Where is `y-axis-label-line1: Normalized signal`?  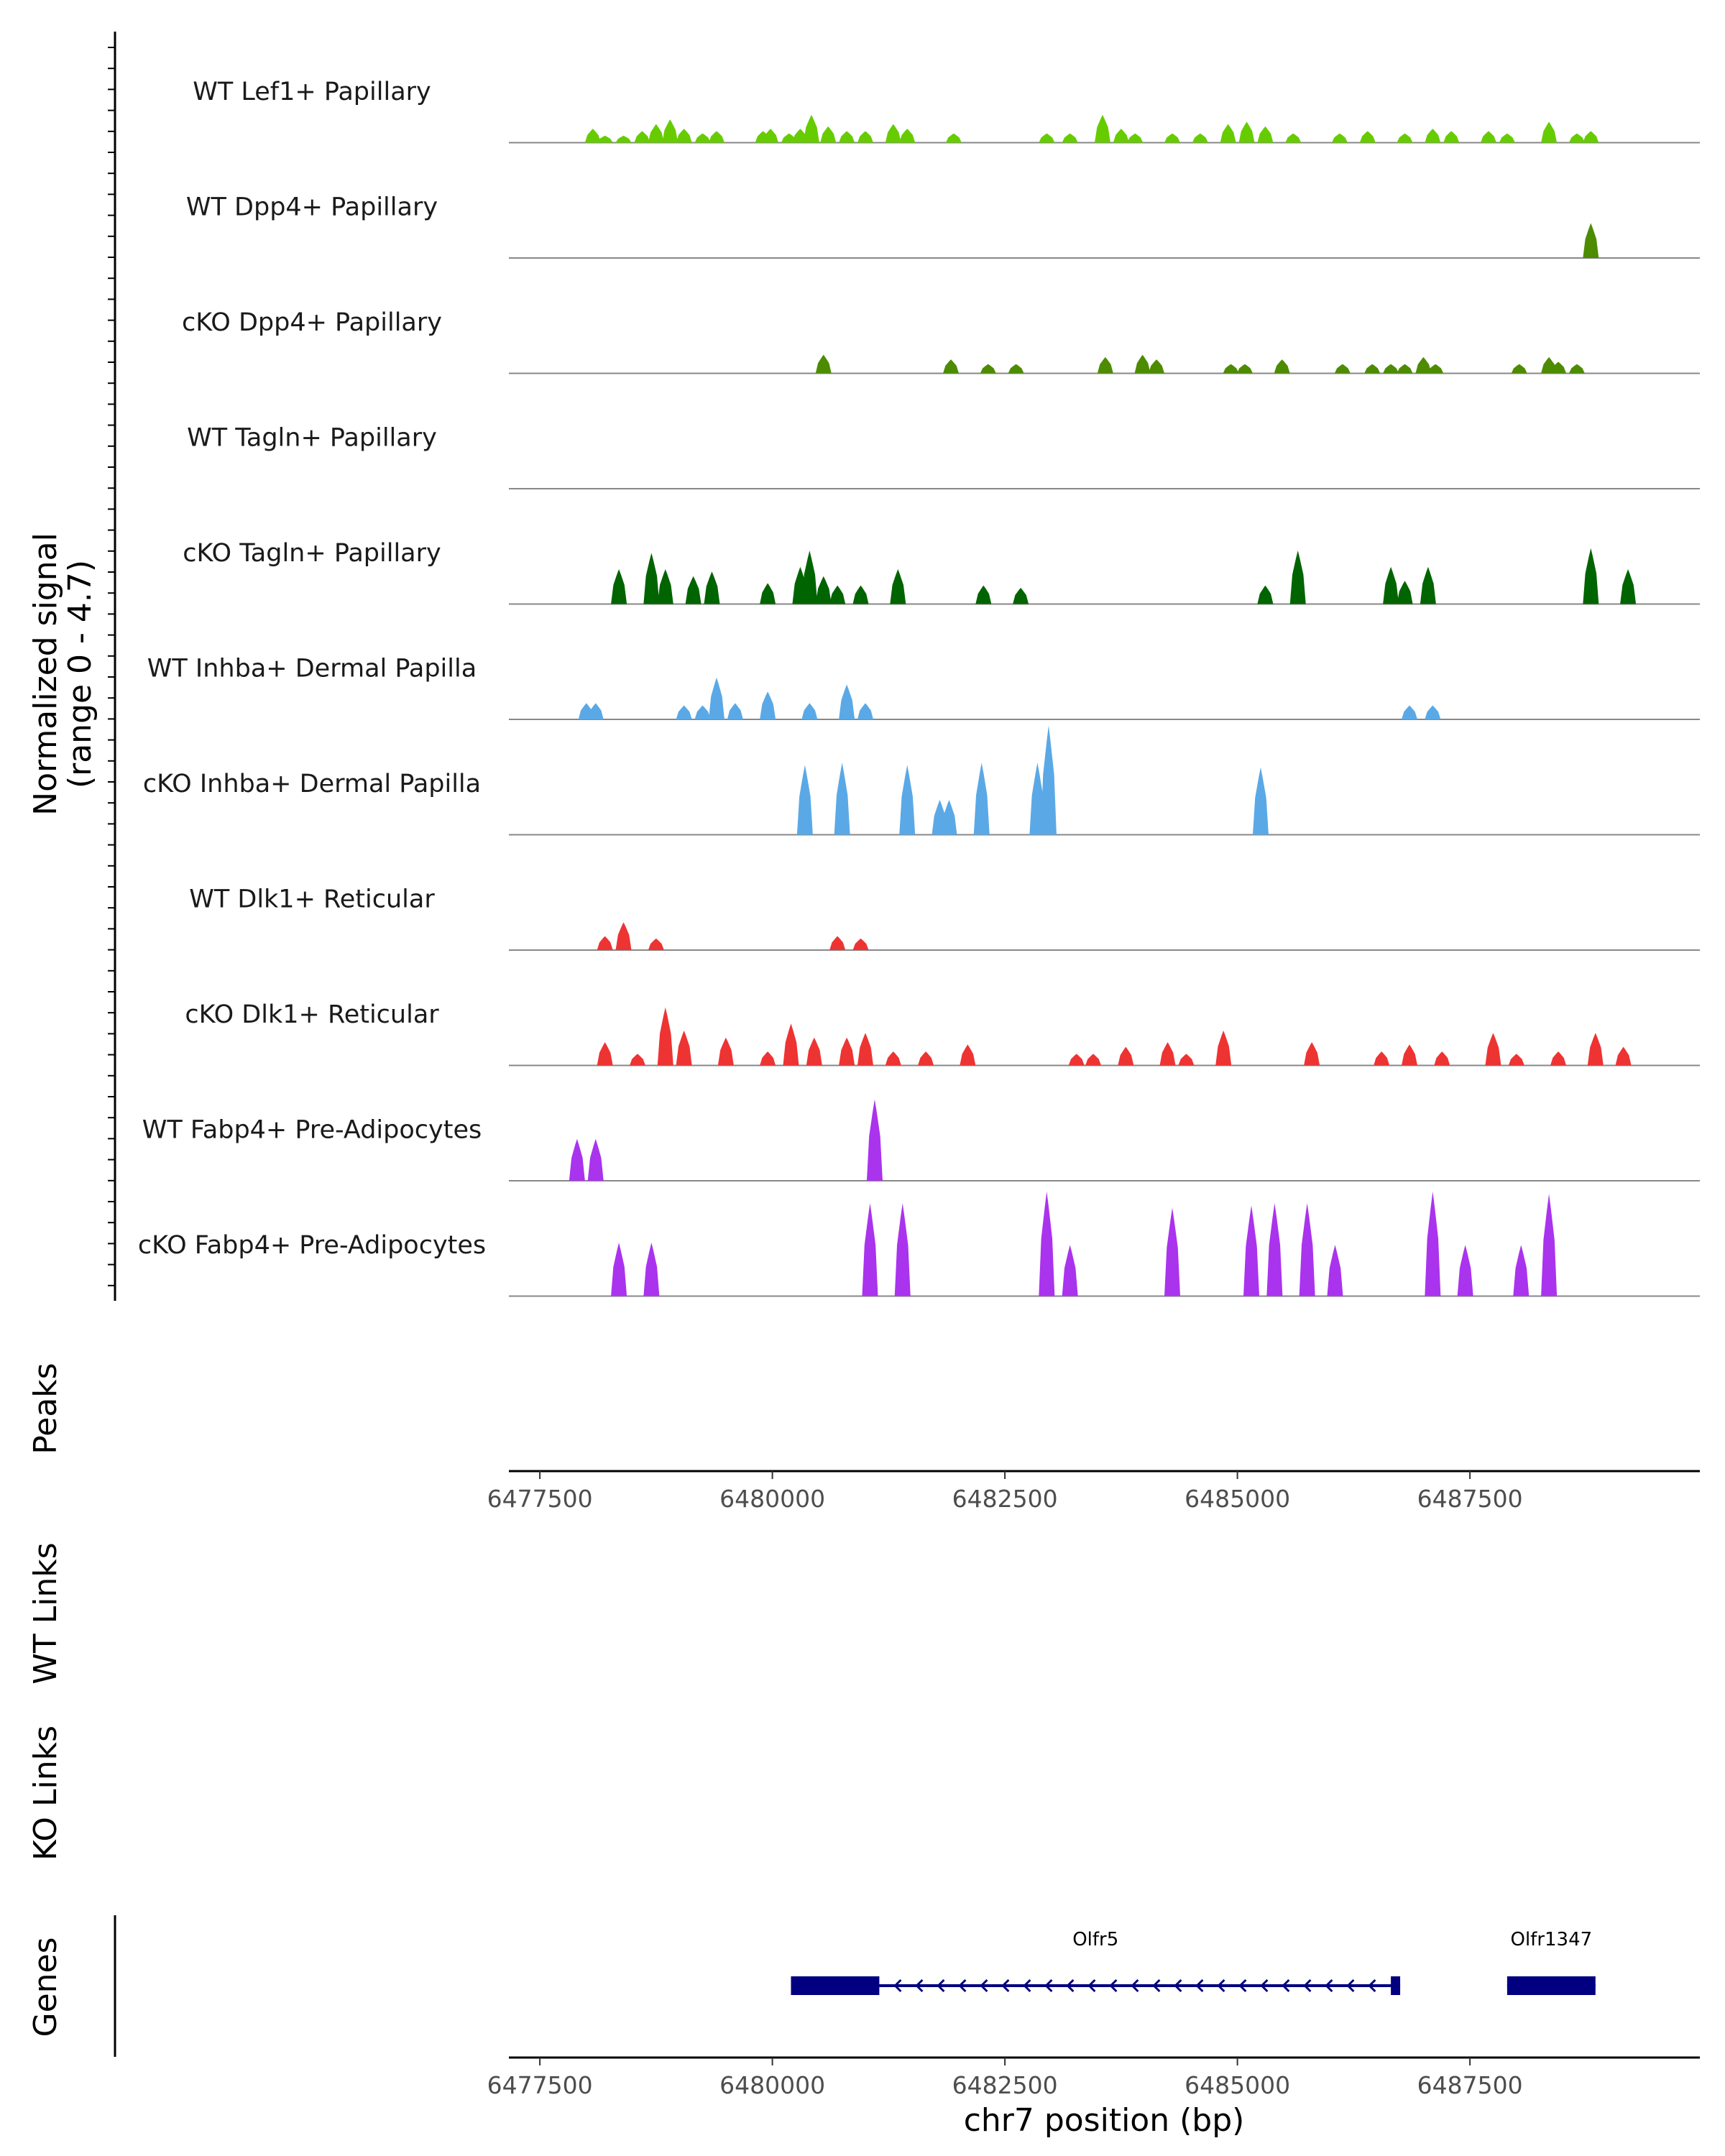
y-axis-label-line1: Normalized signal is located at coordinates (45, 674).